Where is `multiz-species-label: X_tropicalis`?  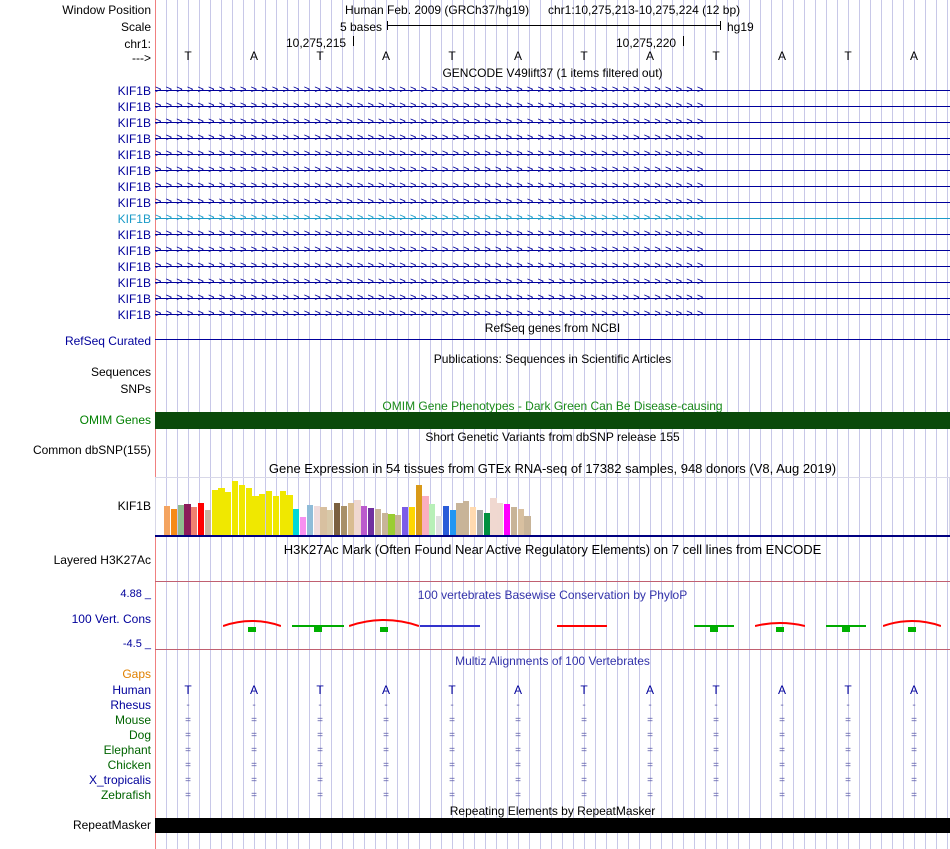 multiz-species-label: X_tropicalis is located at coordinates (119, 780).